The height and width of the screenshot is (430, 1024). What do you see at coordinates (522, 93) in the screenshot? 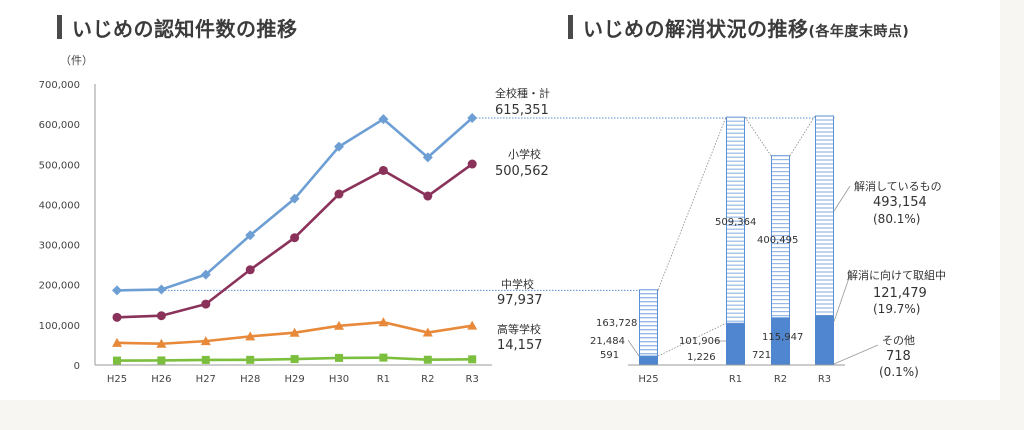
I see `total-series-label: 全校種・計` at bounding box center [522, 93].